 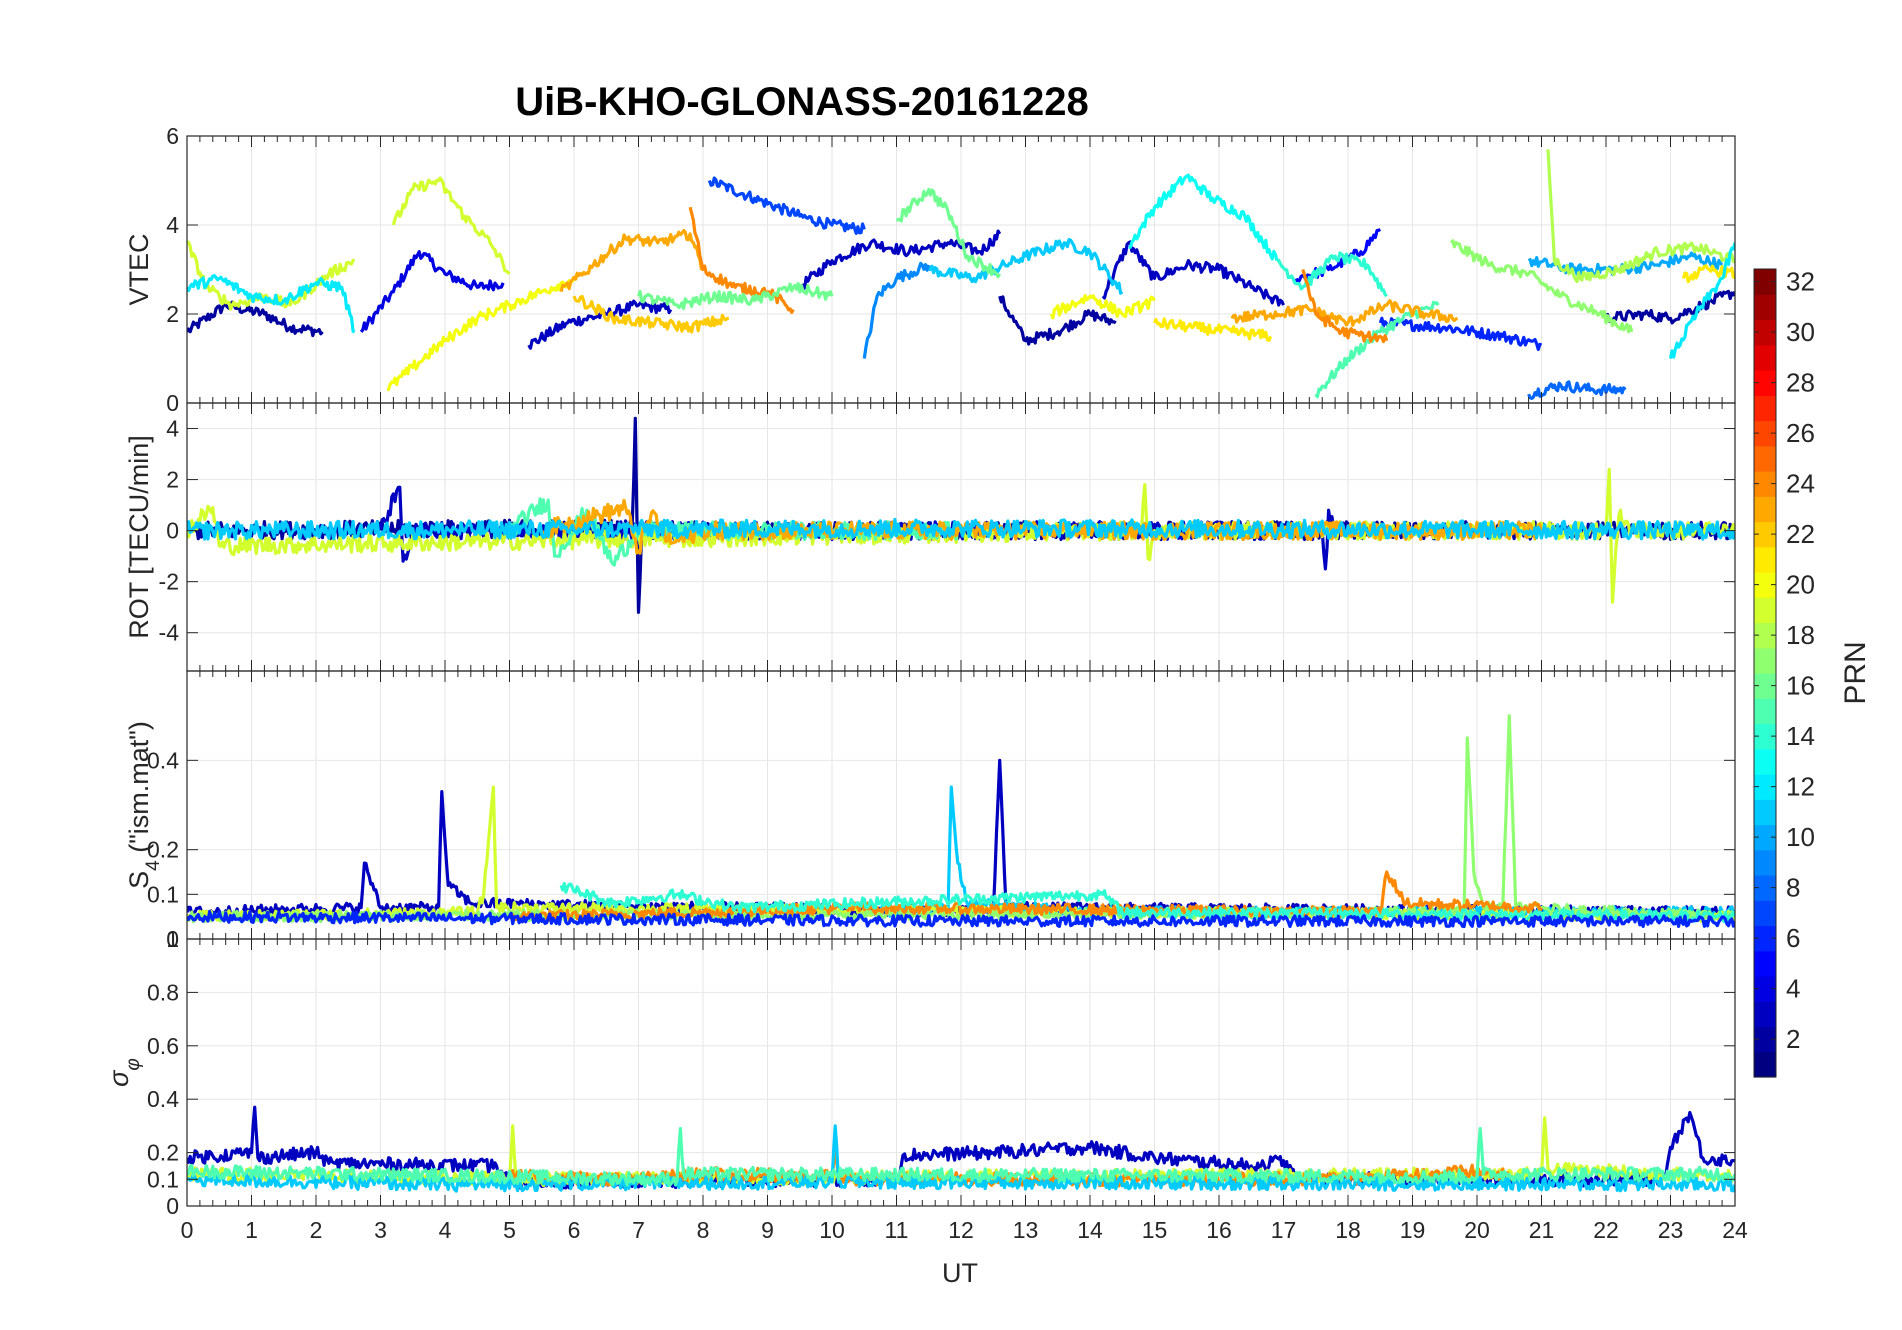 I want to click on y-tick-label: 1, so click(x=172, y=939).